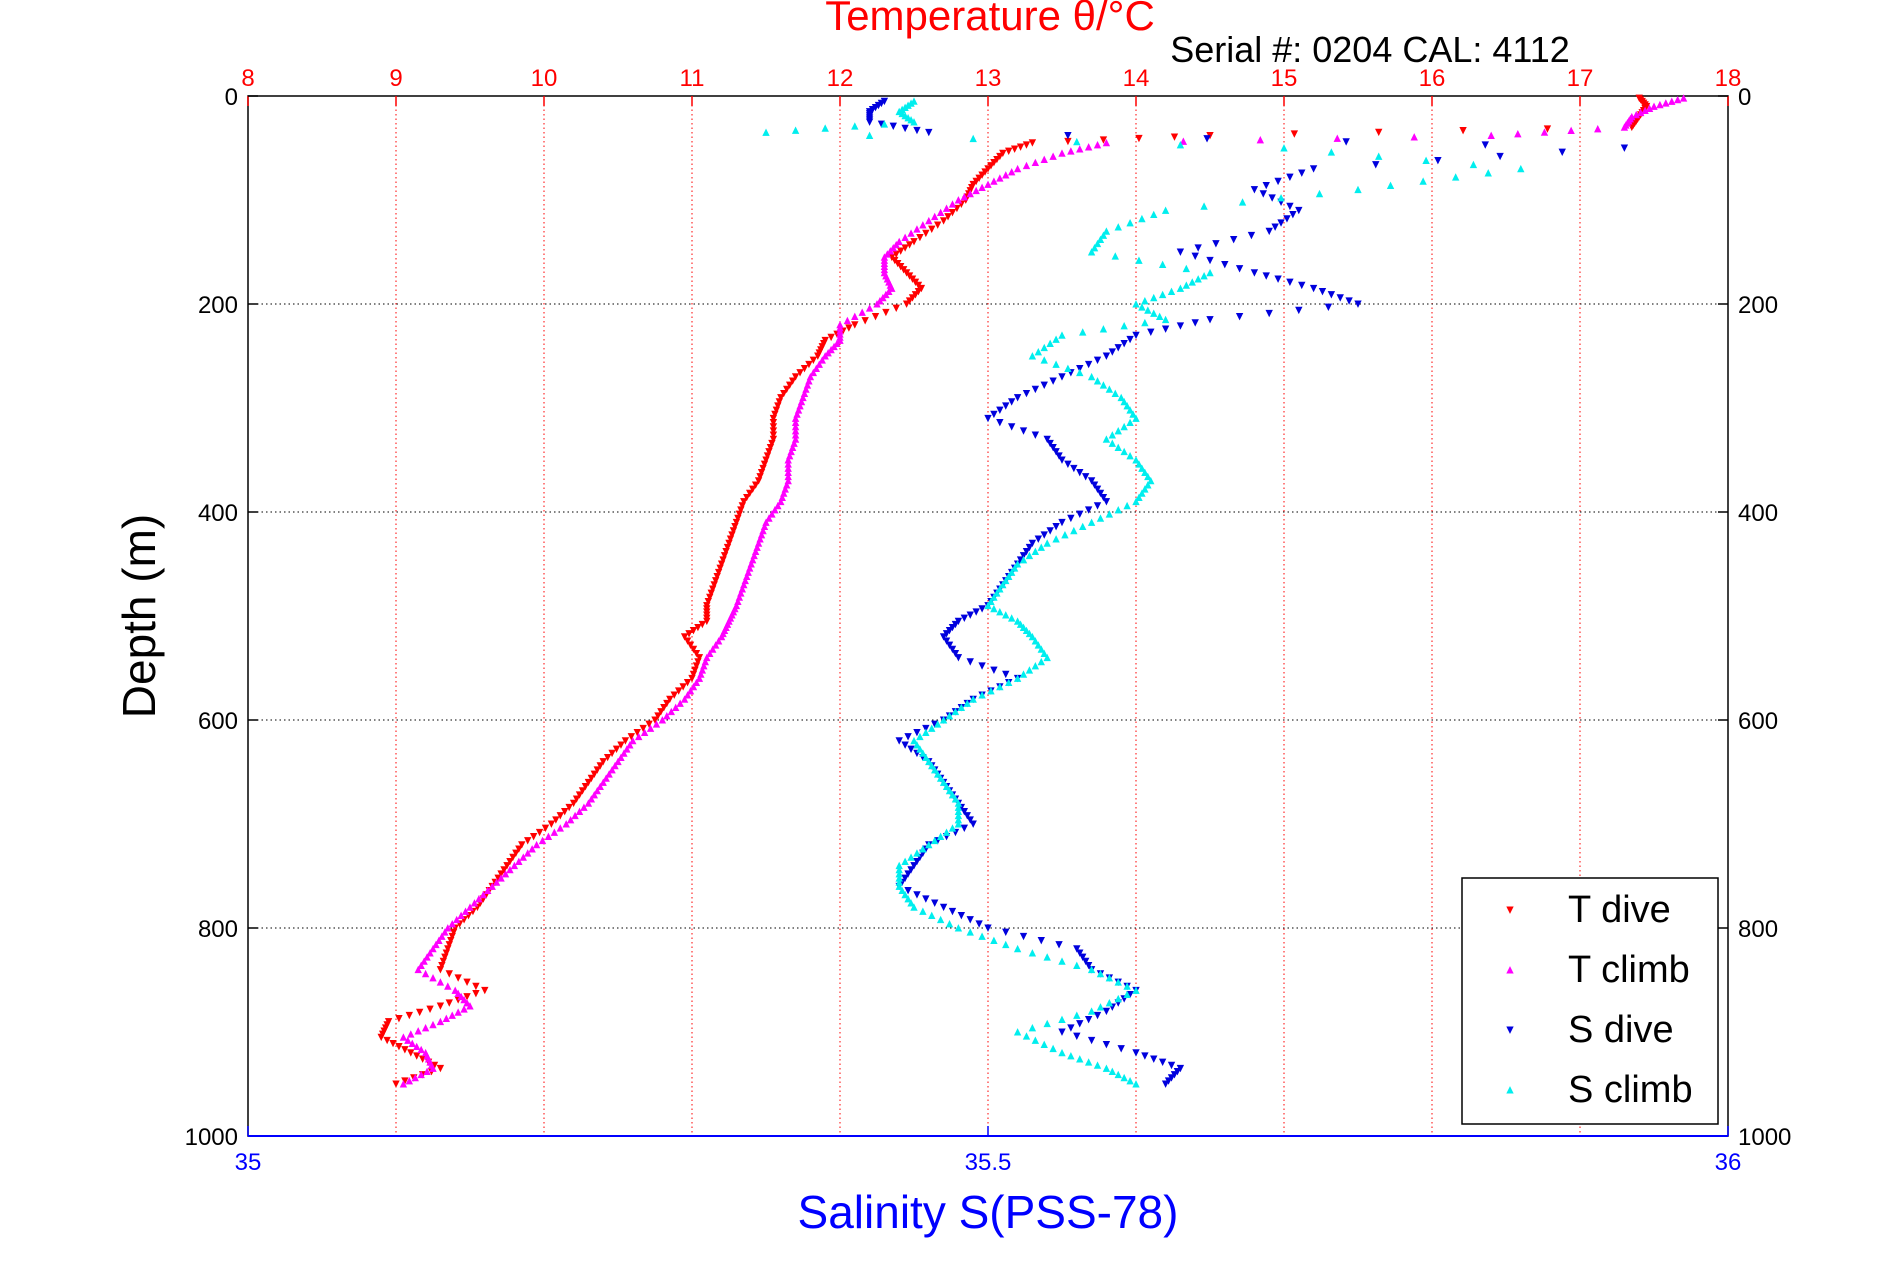 The width and height of the screenshot is (1891, 1262). What do you see at coordinates (247, 78) in the screenshot?
I see `temperature-tick-label: 8` at bounding box center [247, 78].